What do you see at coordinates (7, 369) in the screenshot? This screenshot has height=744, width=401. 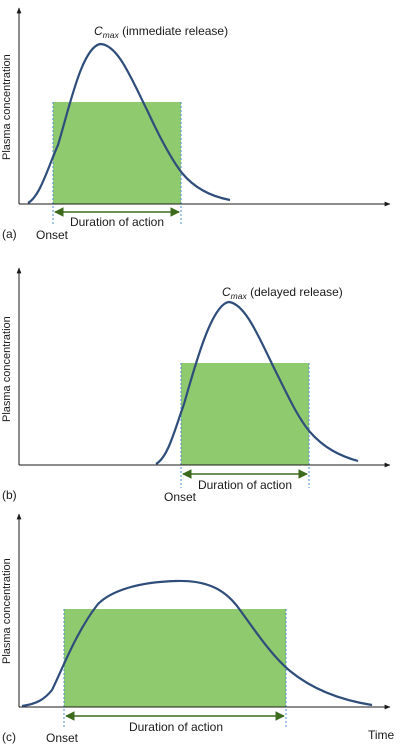 I see `y-axis-label-b: Plasma concentration` at bounding box center [7, 369].